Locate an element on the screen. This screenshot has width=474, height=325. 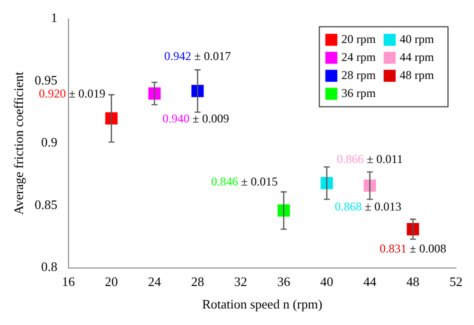
annotation: 0.920 ± 0.019 is located at coordinates (72, 93).